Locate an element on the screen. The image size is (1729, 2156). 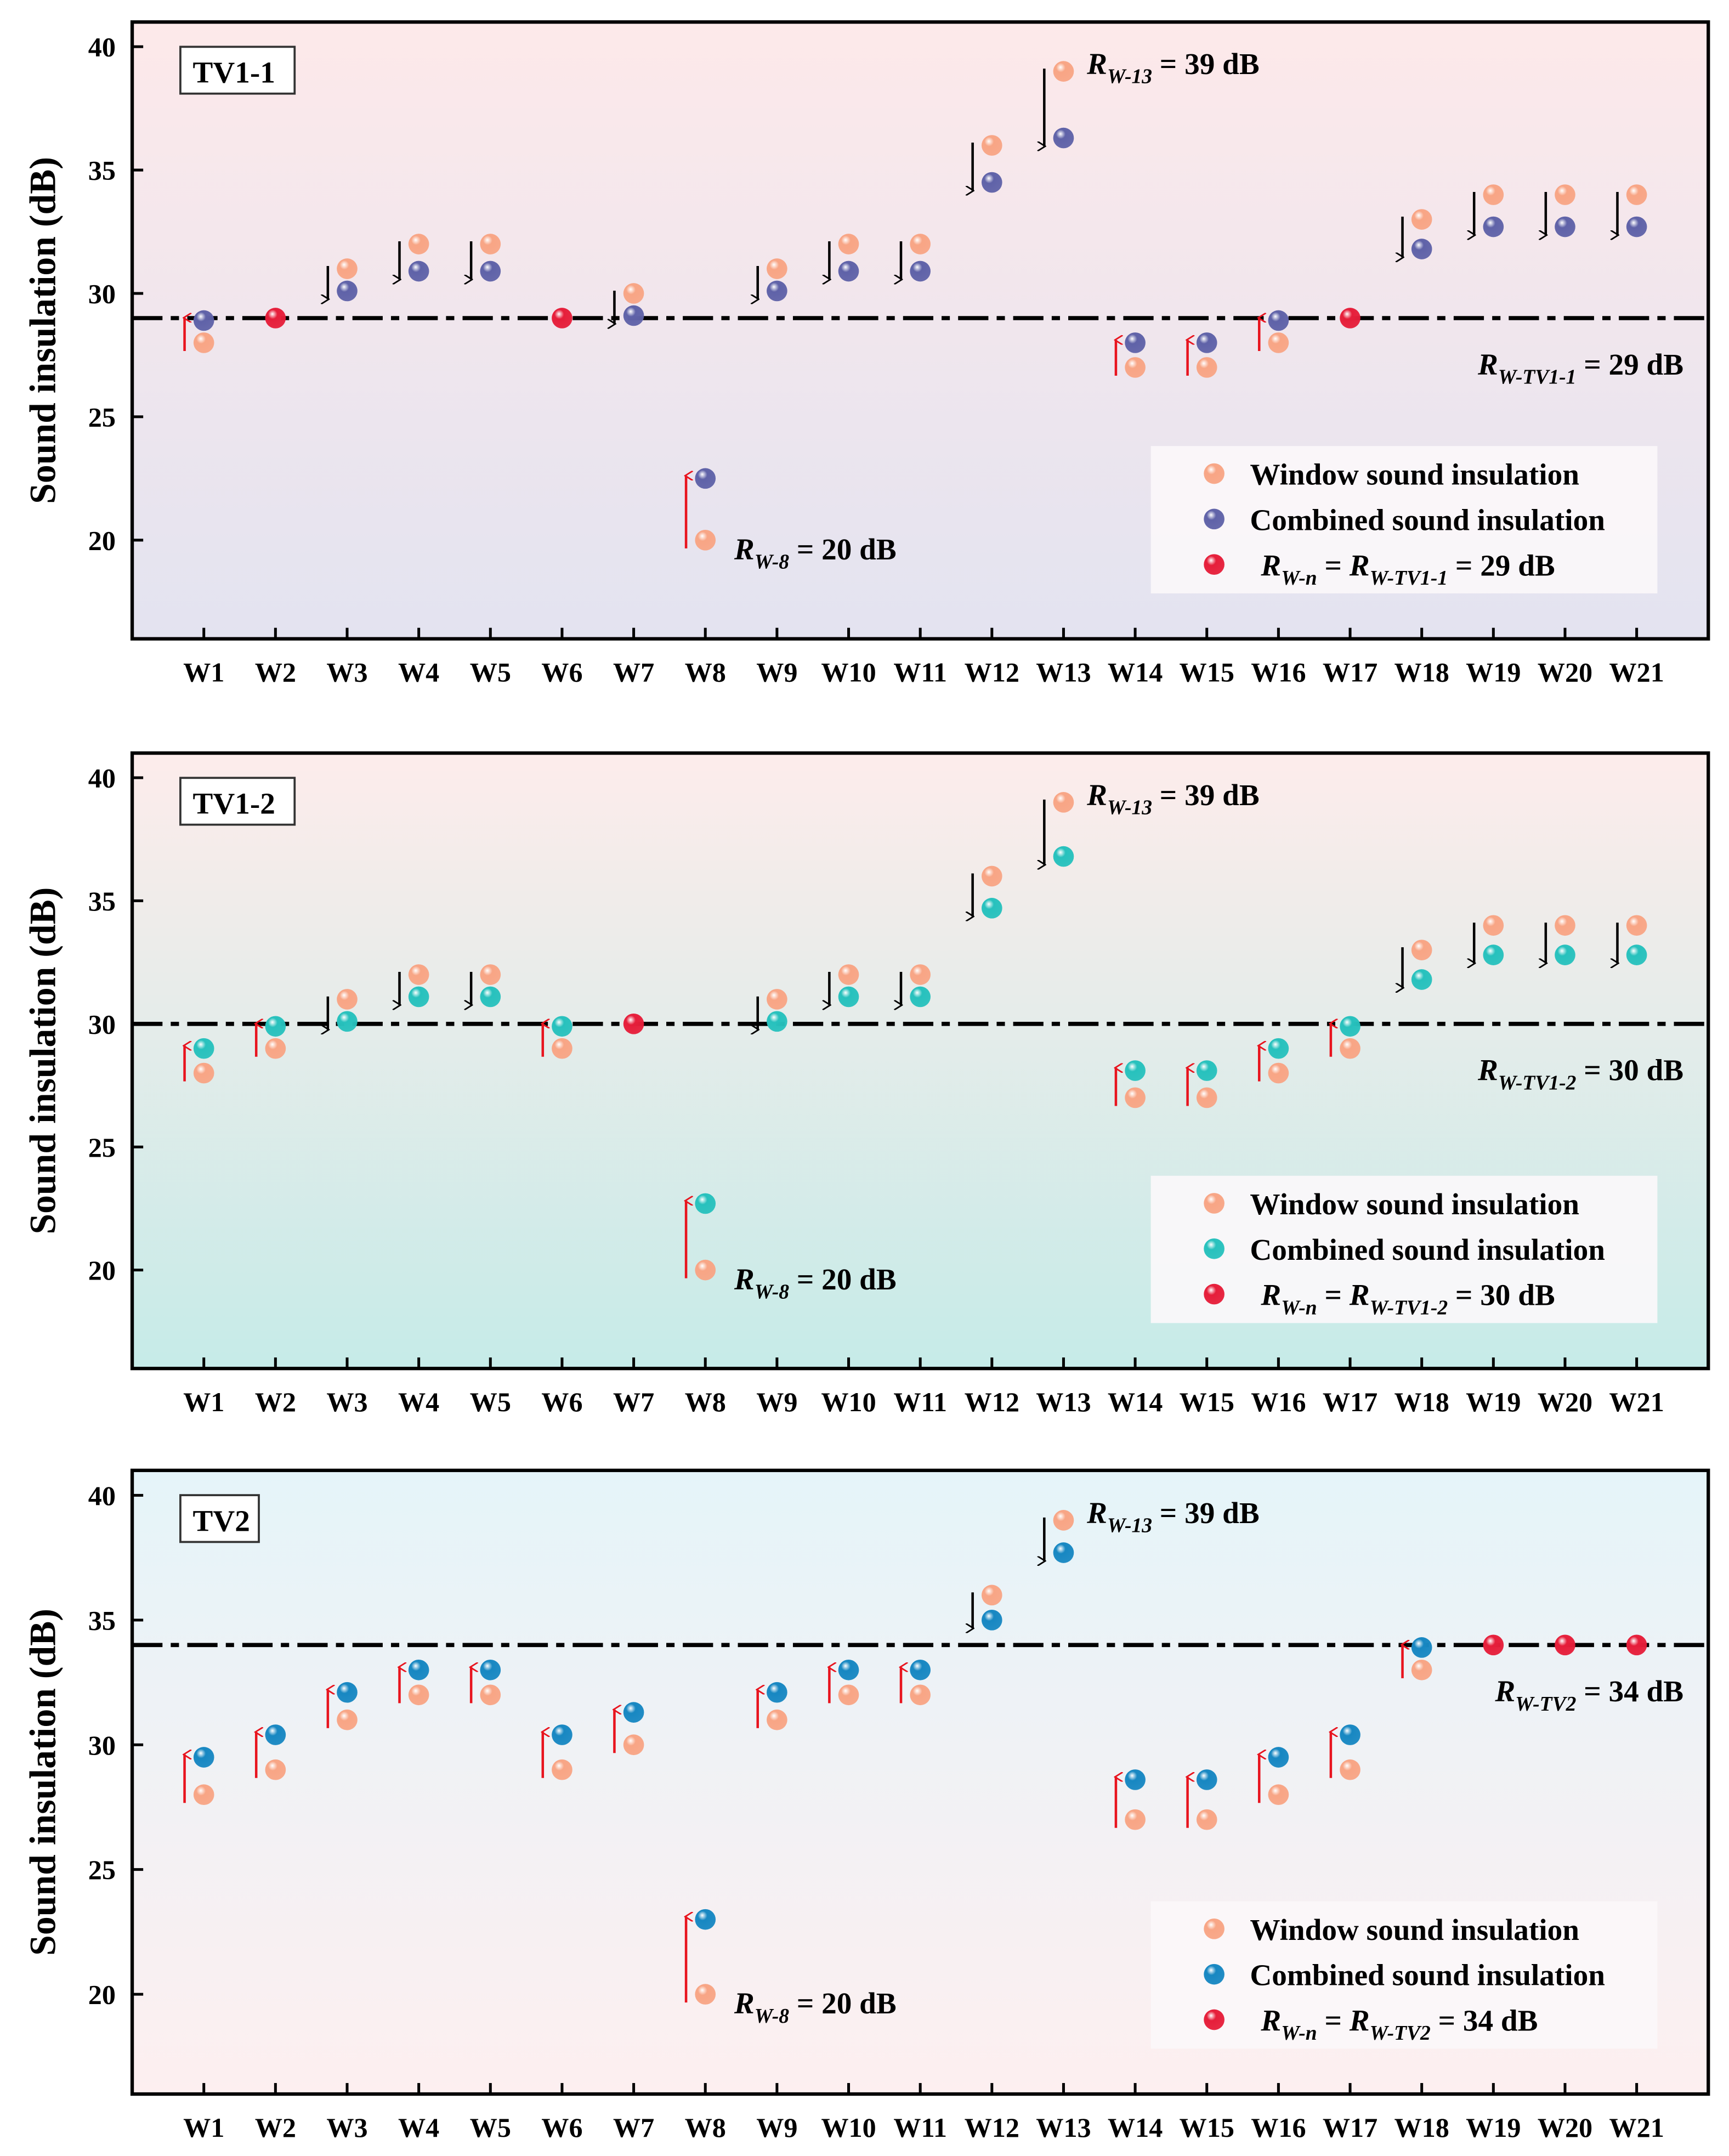
legend-label: Combined sound insulation is located at coordinates (1427, 1249).